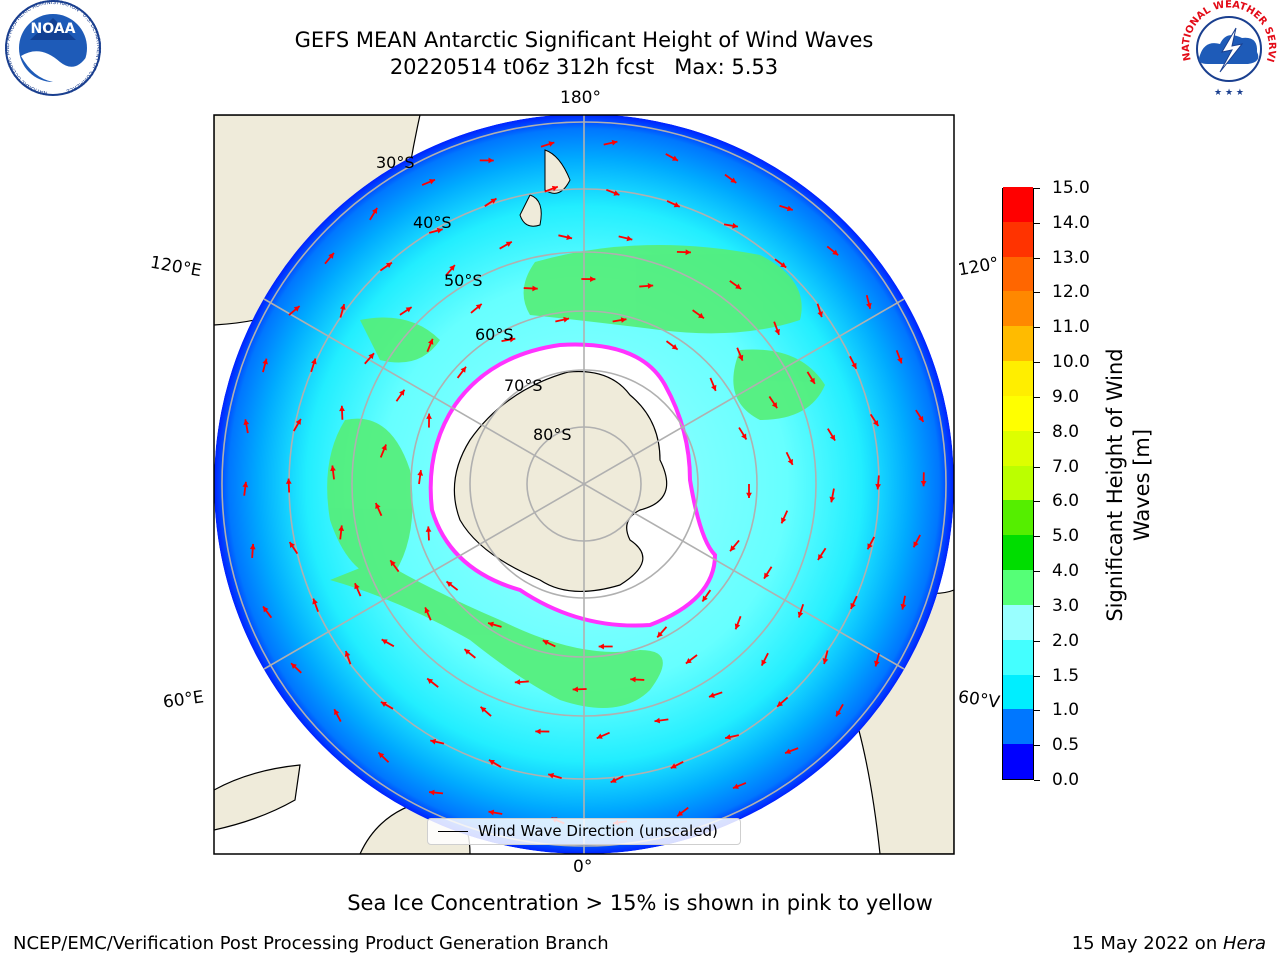  What do you see at coordinates (1066, 605) in the screenshot?
I see `colorbar-tick-label: 3.0` at bounding box center [1066, 605].